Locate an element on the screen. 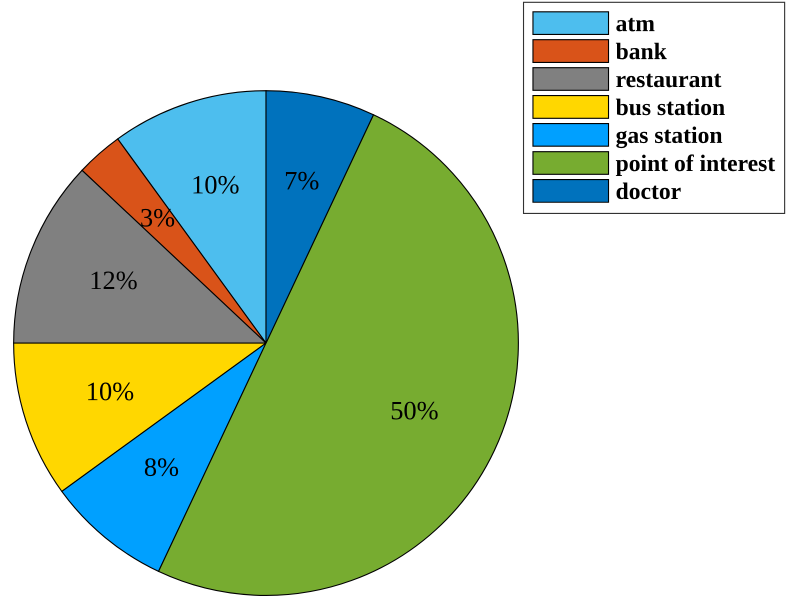 The height and width of the screenshot is (604, 787). data-label: 3% is located at coordinates (157, 217).